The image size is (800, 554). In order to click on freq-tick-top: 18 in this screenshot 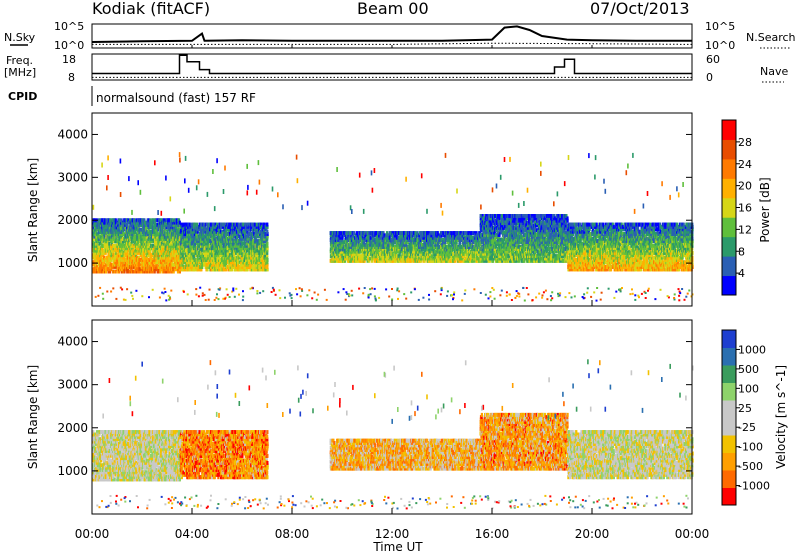, I will do `click(69, 59)`.